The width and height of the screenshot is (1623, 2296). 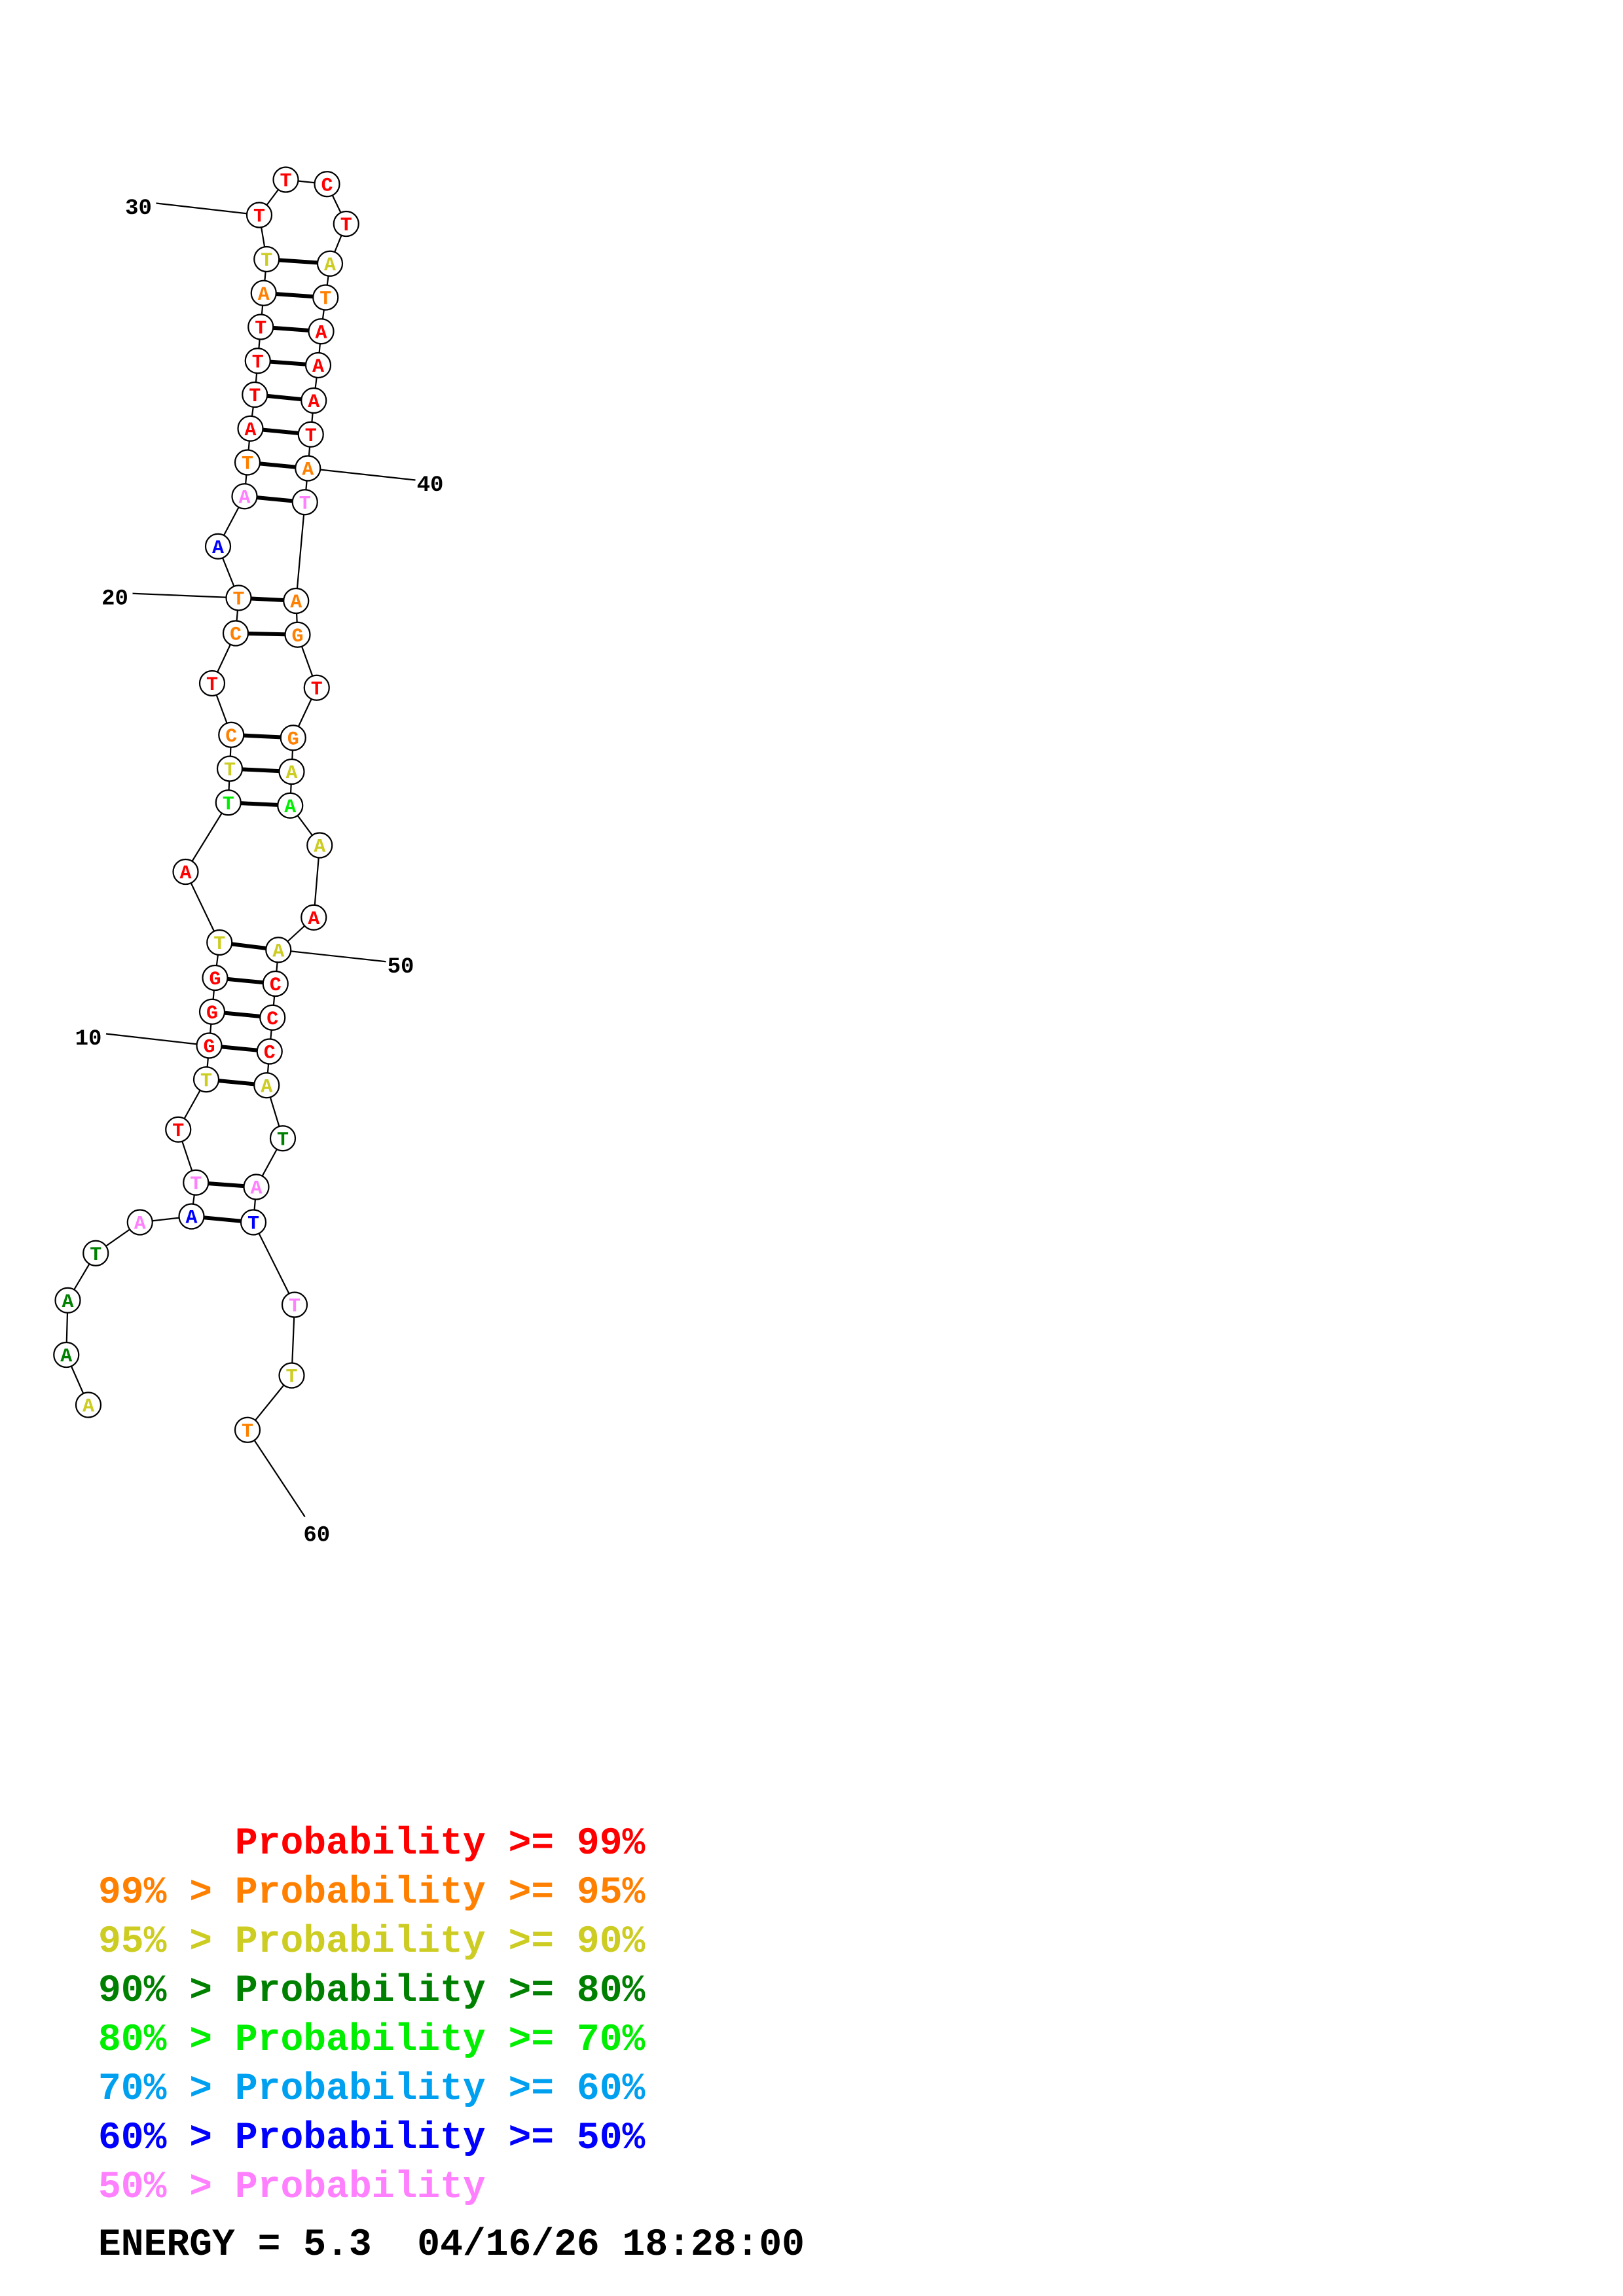 I want to click on nucleotide-58: T, so click(x=294, y=1304).